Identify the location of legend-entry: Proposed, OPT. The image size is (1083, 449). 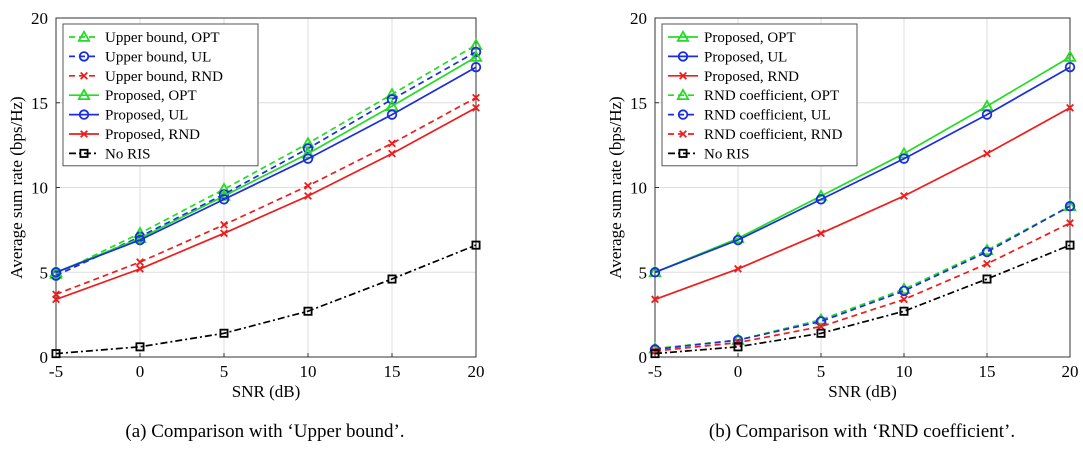
(133, 96).